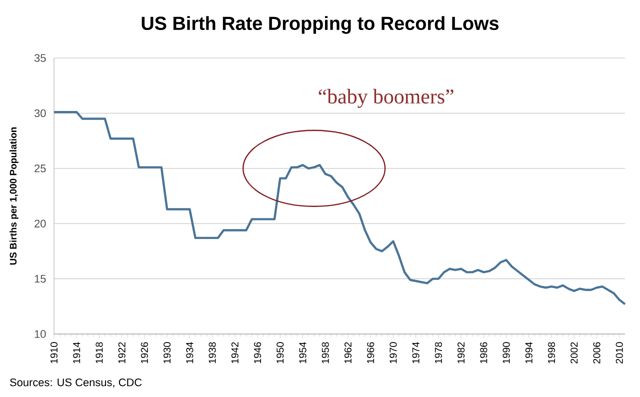 The height and width of the screenshot is (397, 640). Describe the element at coordinates (386, 98) in the screenshot. I see `annotation: “baby boomers”` at that location.